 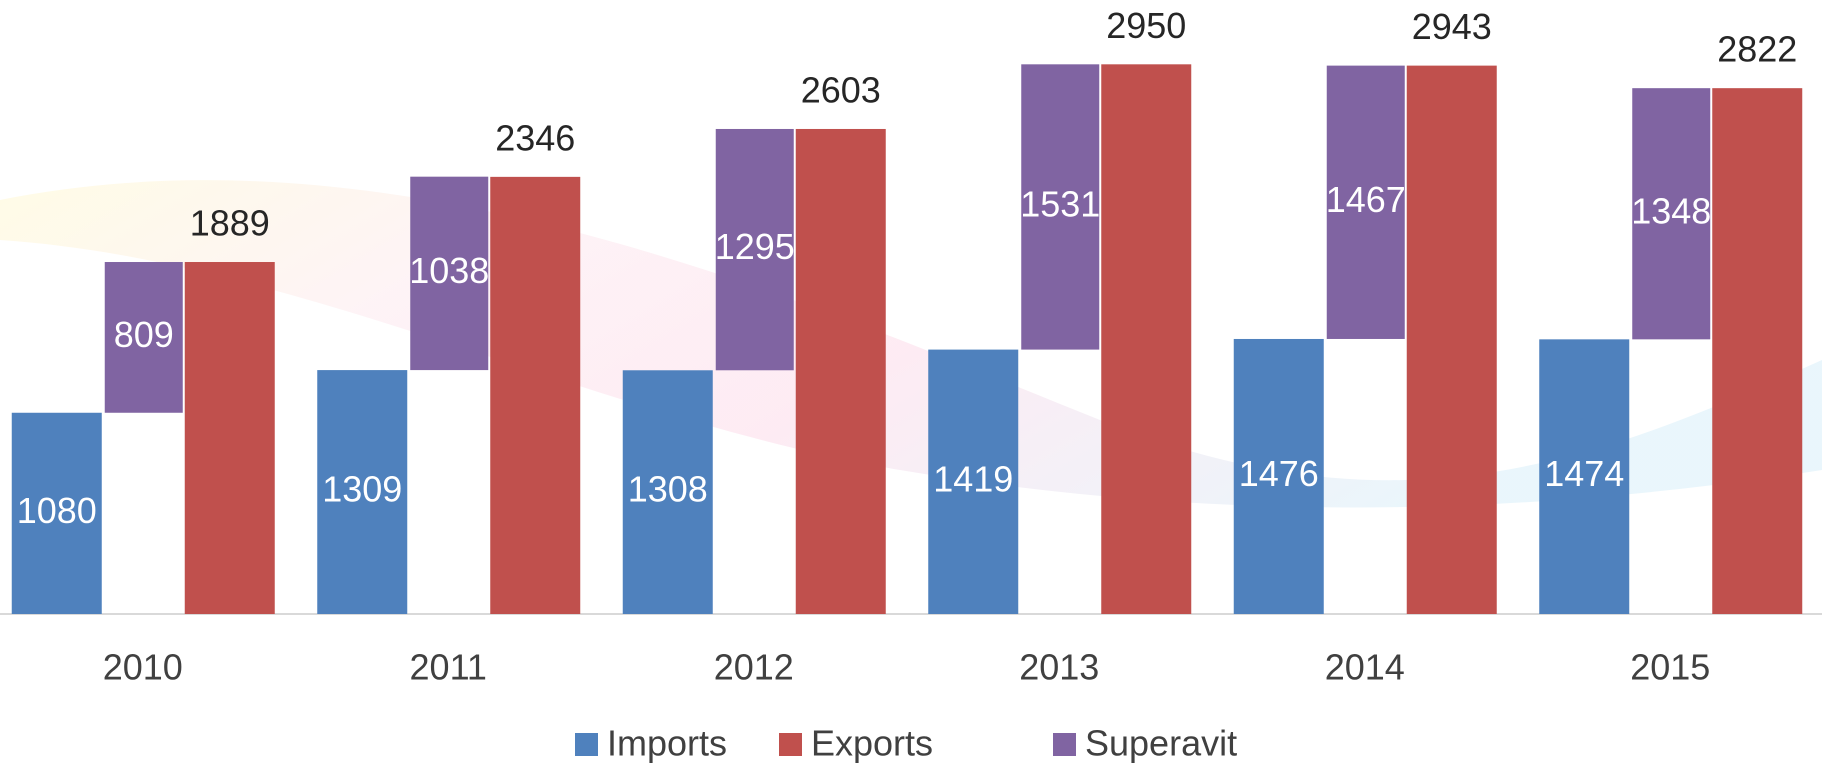 I want to click on legend-label: Imports, so click(x=667, y=743).